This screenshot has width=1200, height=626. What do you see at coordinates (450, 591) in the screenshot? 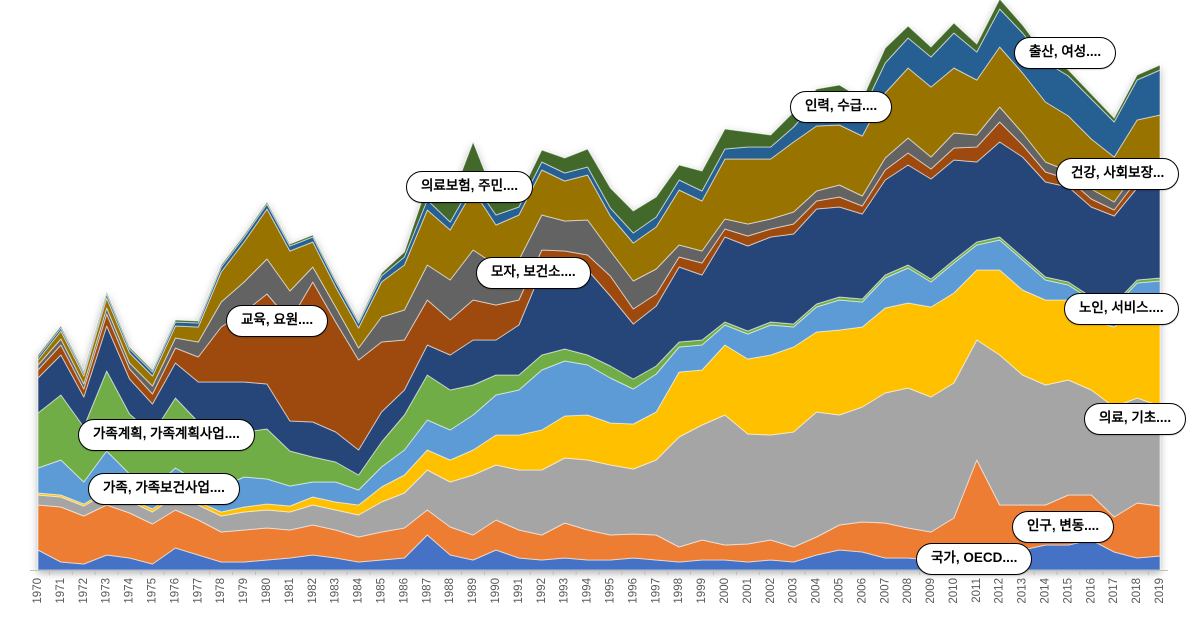
I see `x-axis-label-1988: 1988` at bounding box center [450, 591].